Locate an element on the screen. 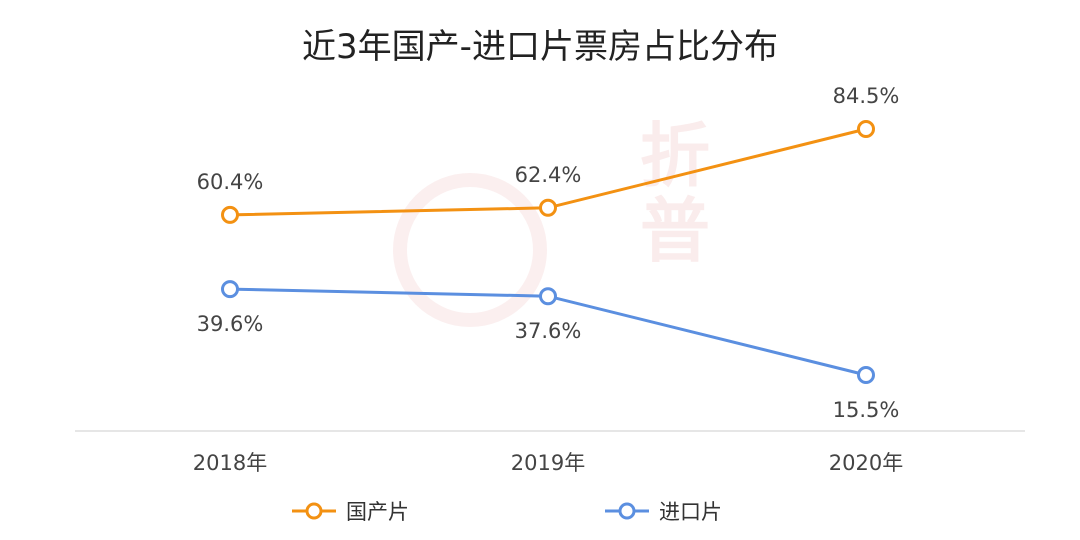 The image size is (1080, 540). x-tick-label: 2018年 is located at coordinates (230, 463).